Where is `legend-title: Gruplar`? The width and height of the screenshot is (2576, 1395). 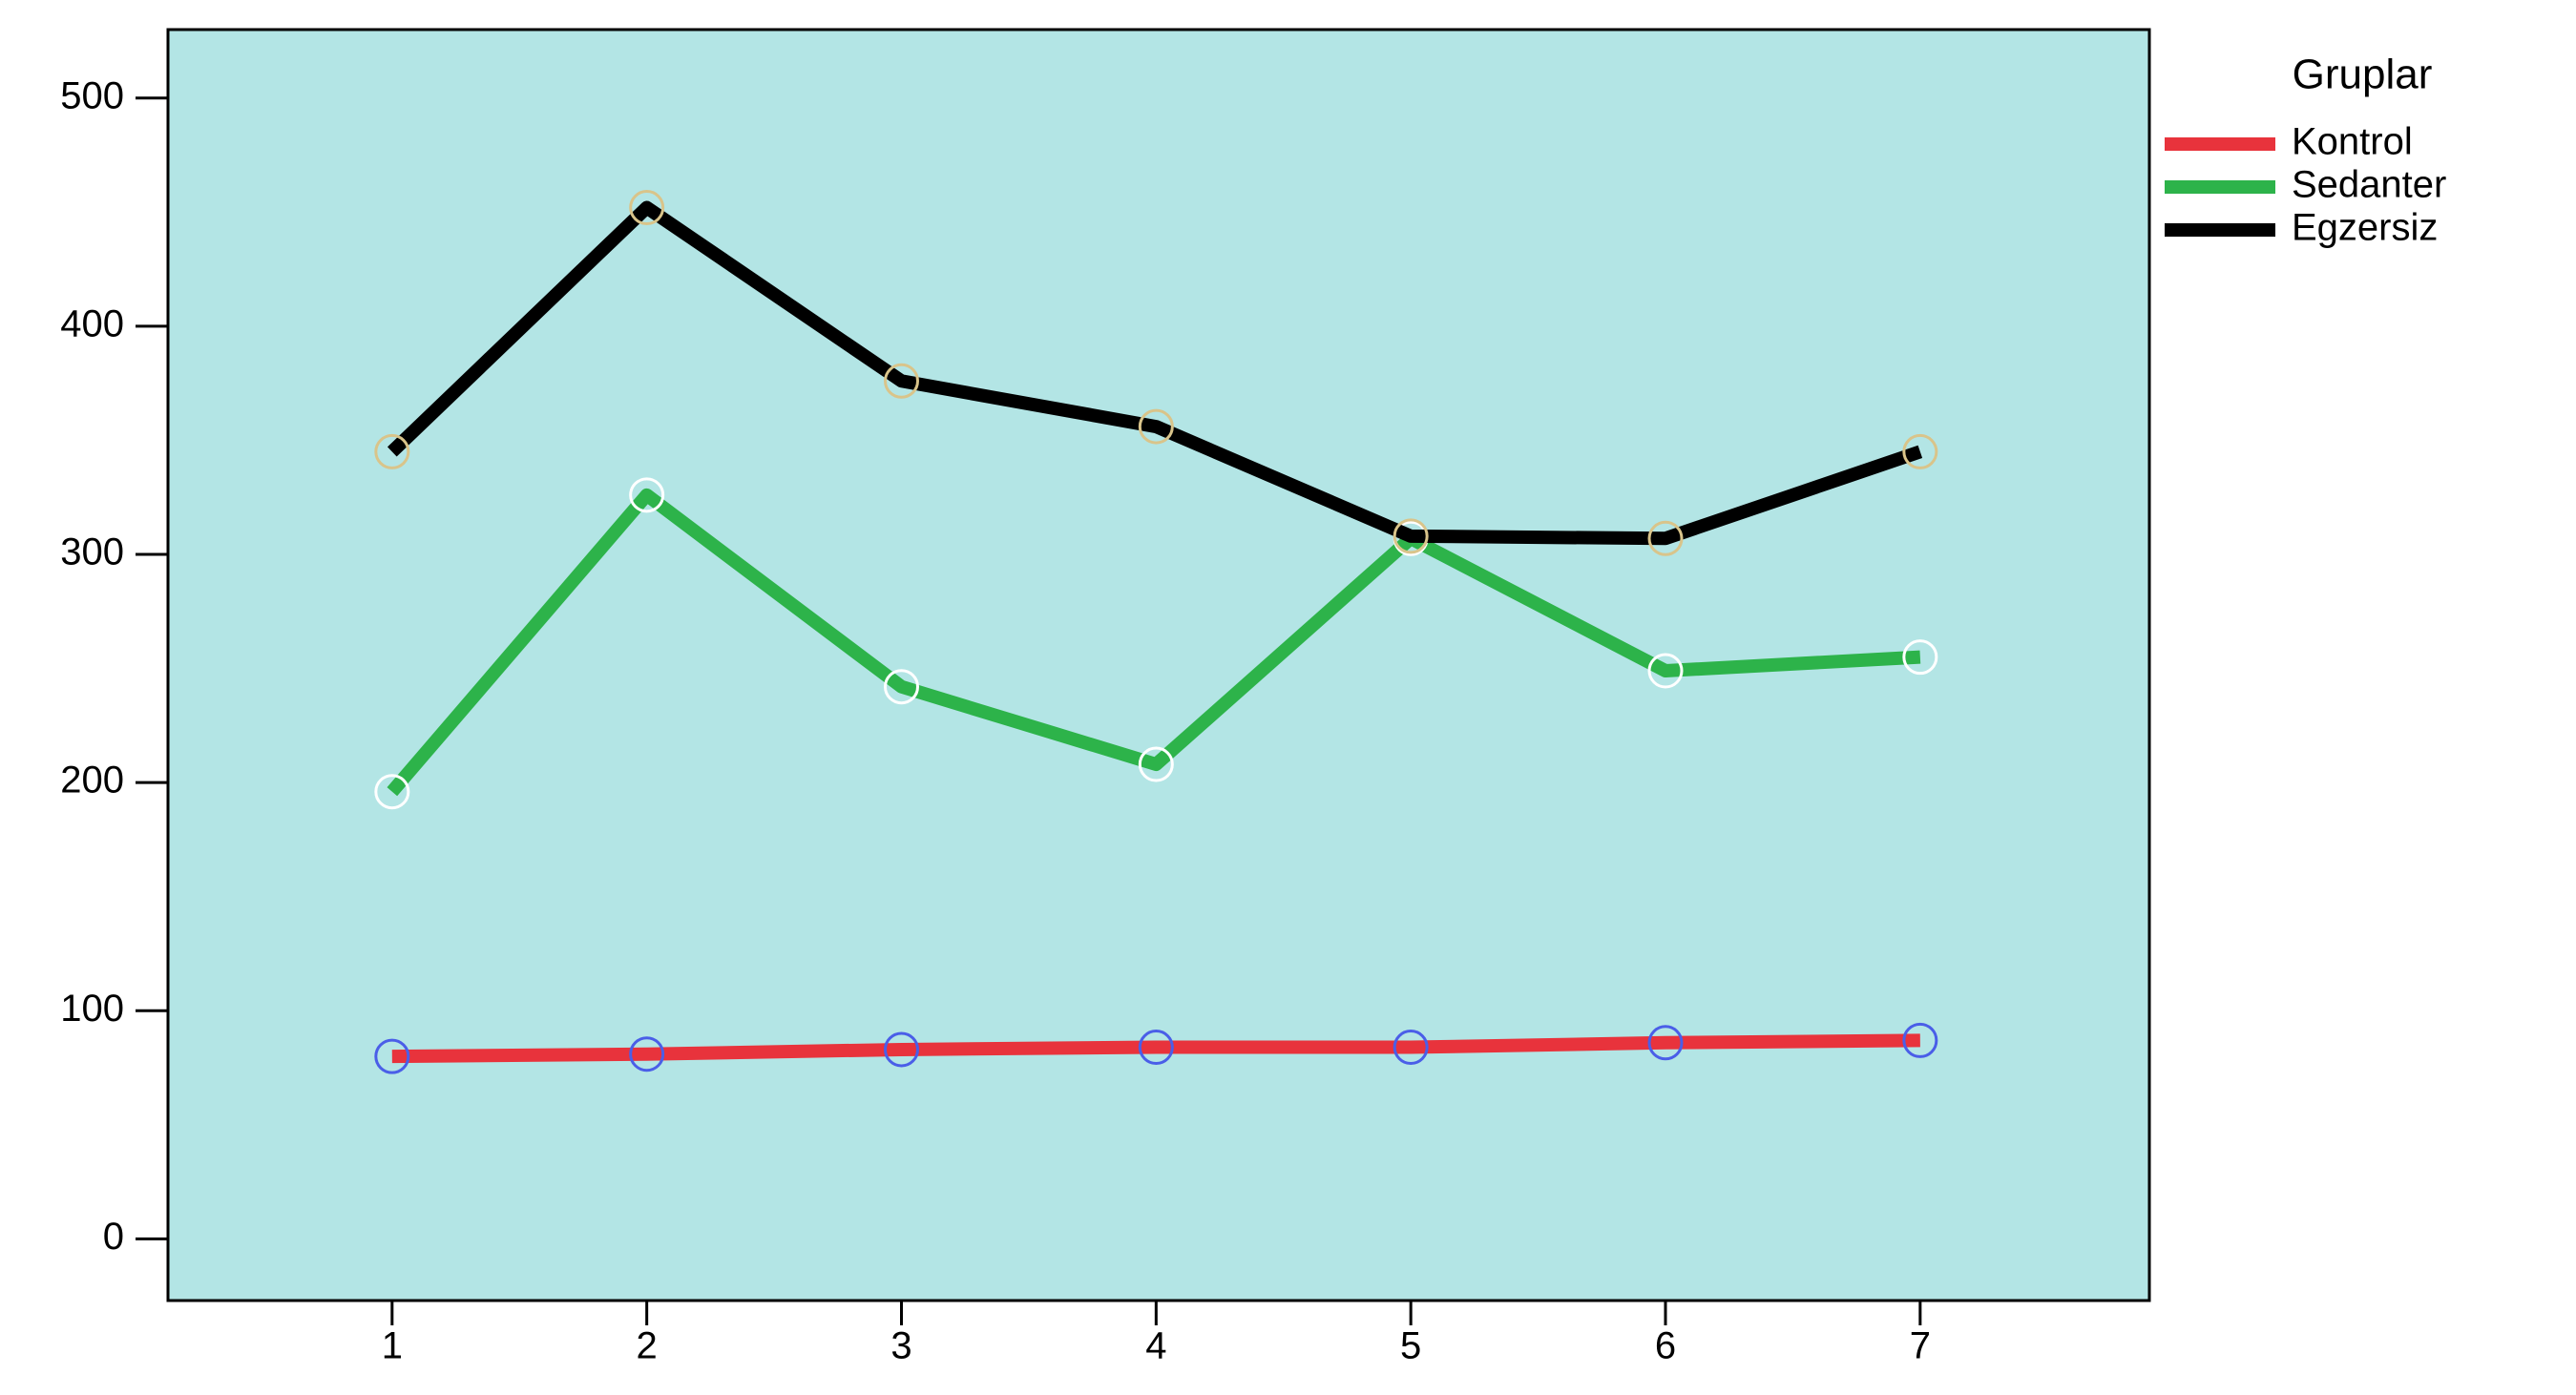 legend-title: Gruplar is located at coordinates (2363, 75).